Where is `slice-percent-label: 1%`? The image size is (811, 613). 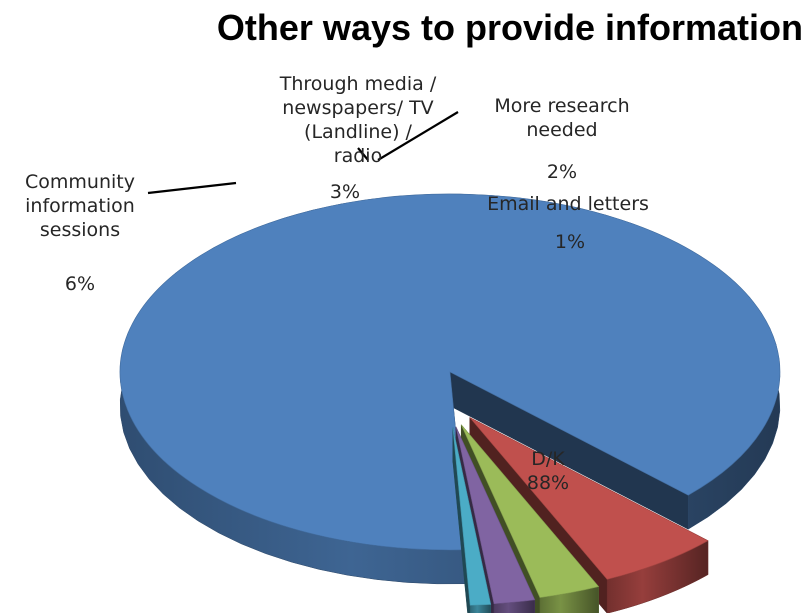 slice-percent-label: 1% is located at coordinates (570, 242).